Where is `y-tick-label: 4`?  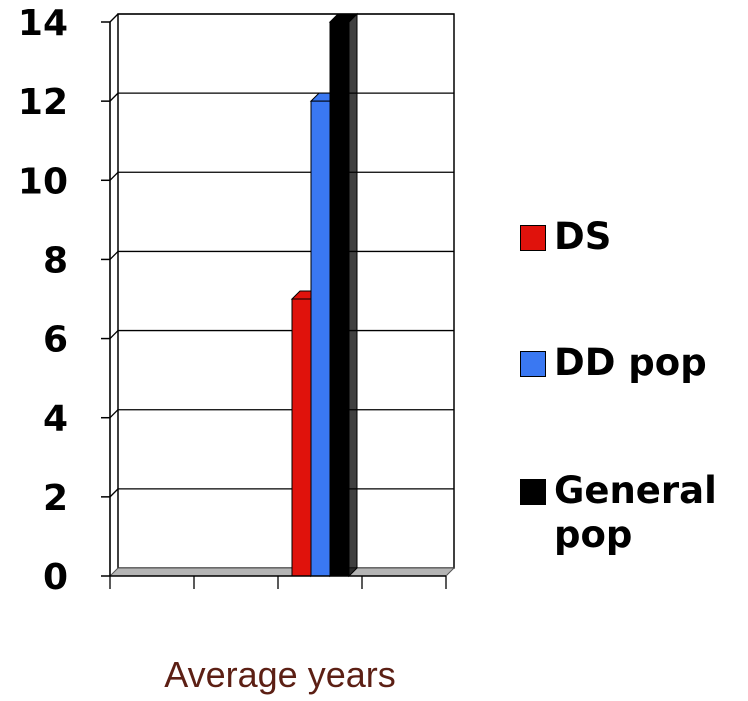
y-tick-label: 4 is located at coordinates (55, 419).